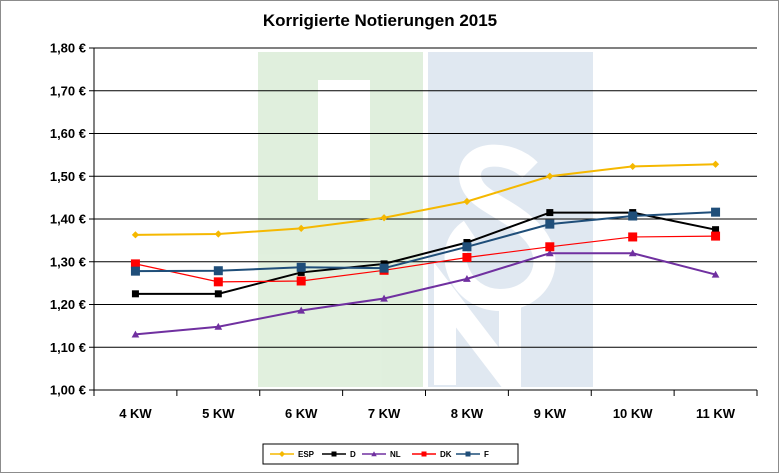  I want to click on series-dk, so click(425, 259).